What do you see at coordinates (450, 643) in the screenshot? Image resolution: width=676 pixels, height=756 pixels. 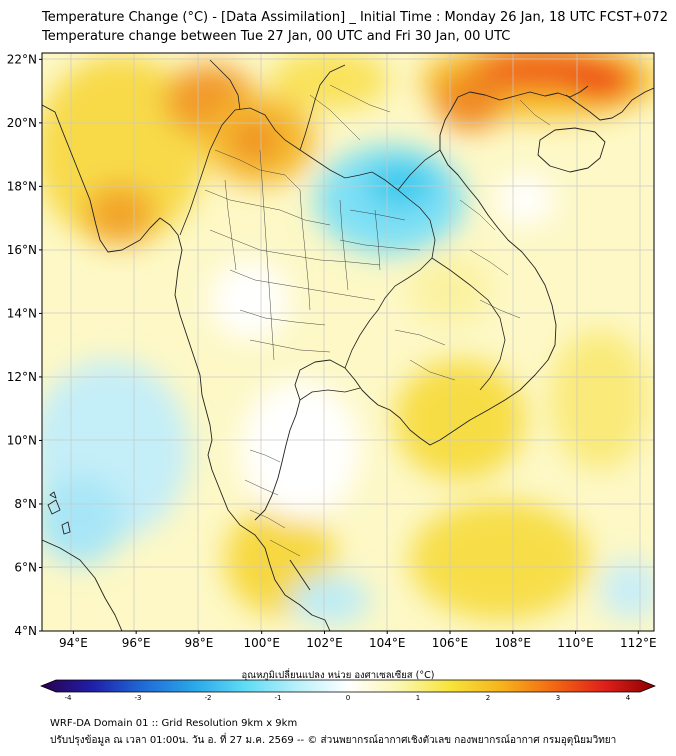 I see `lon-label: 106°E` at bounding box center [450, 643].